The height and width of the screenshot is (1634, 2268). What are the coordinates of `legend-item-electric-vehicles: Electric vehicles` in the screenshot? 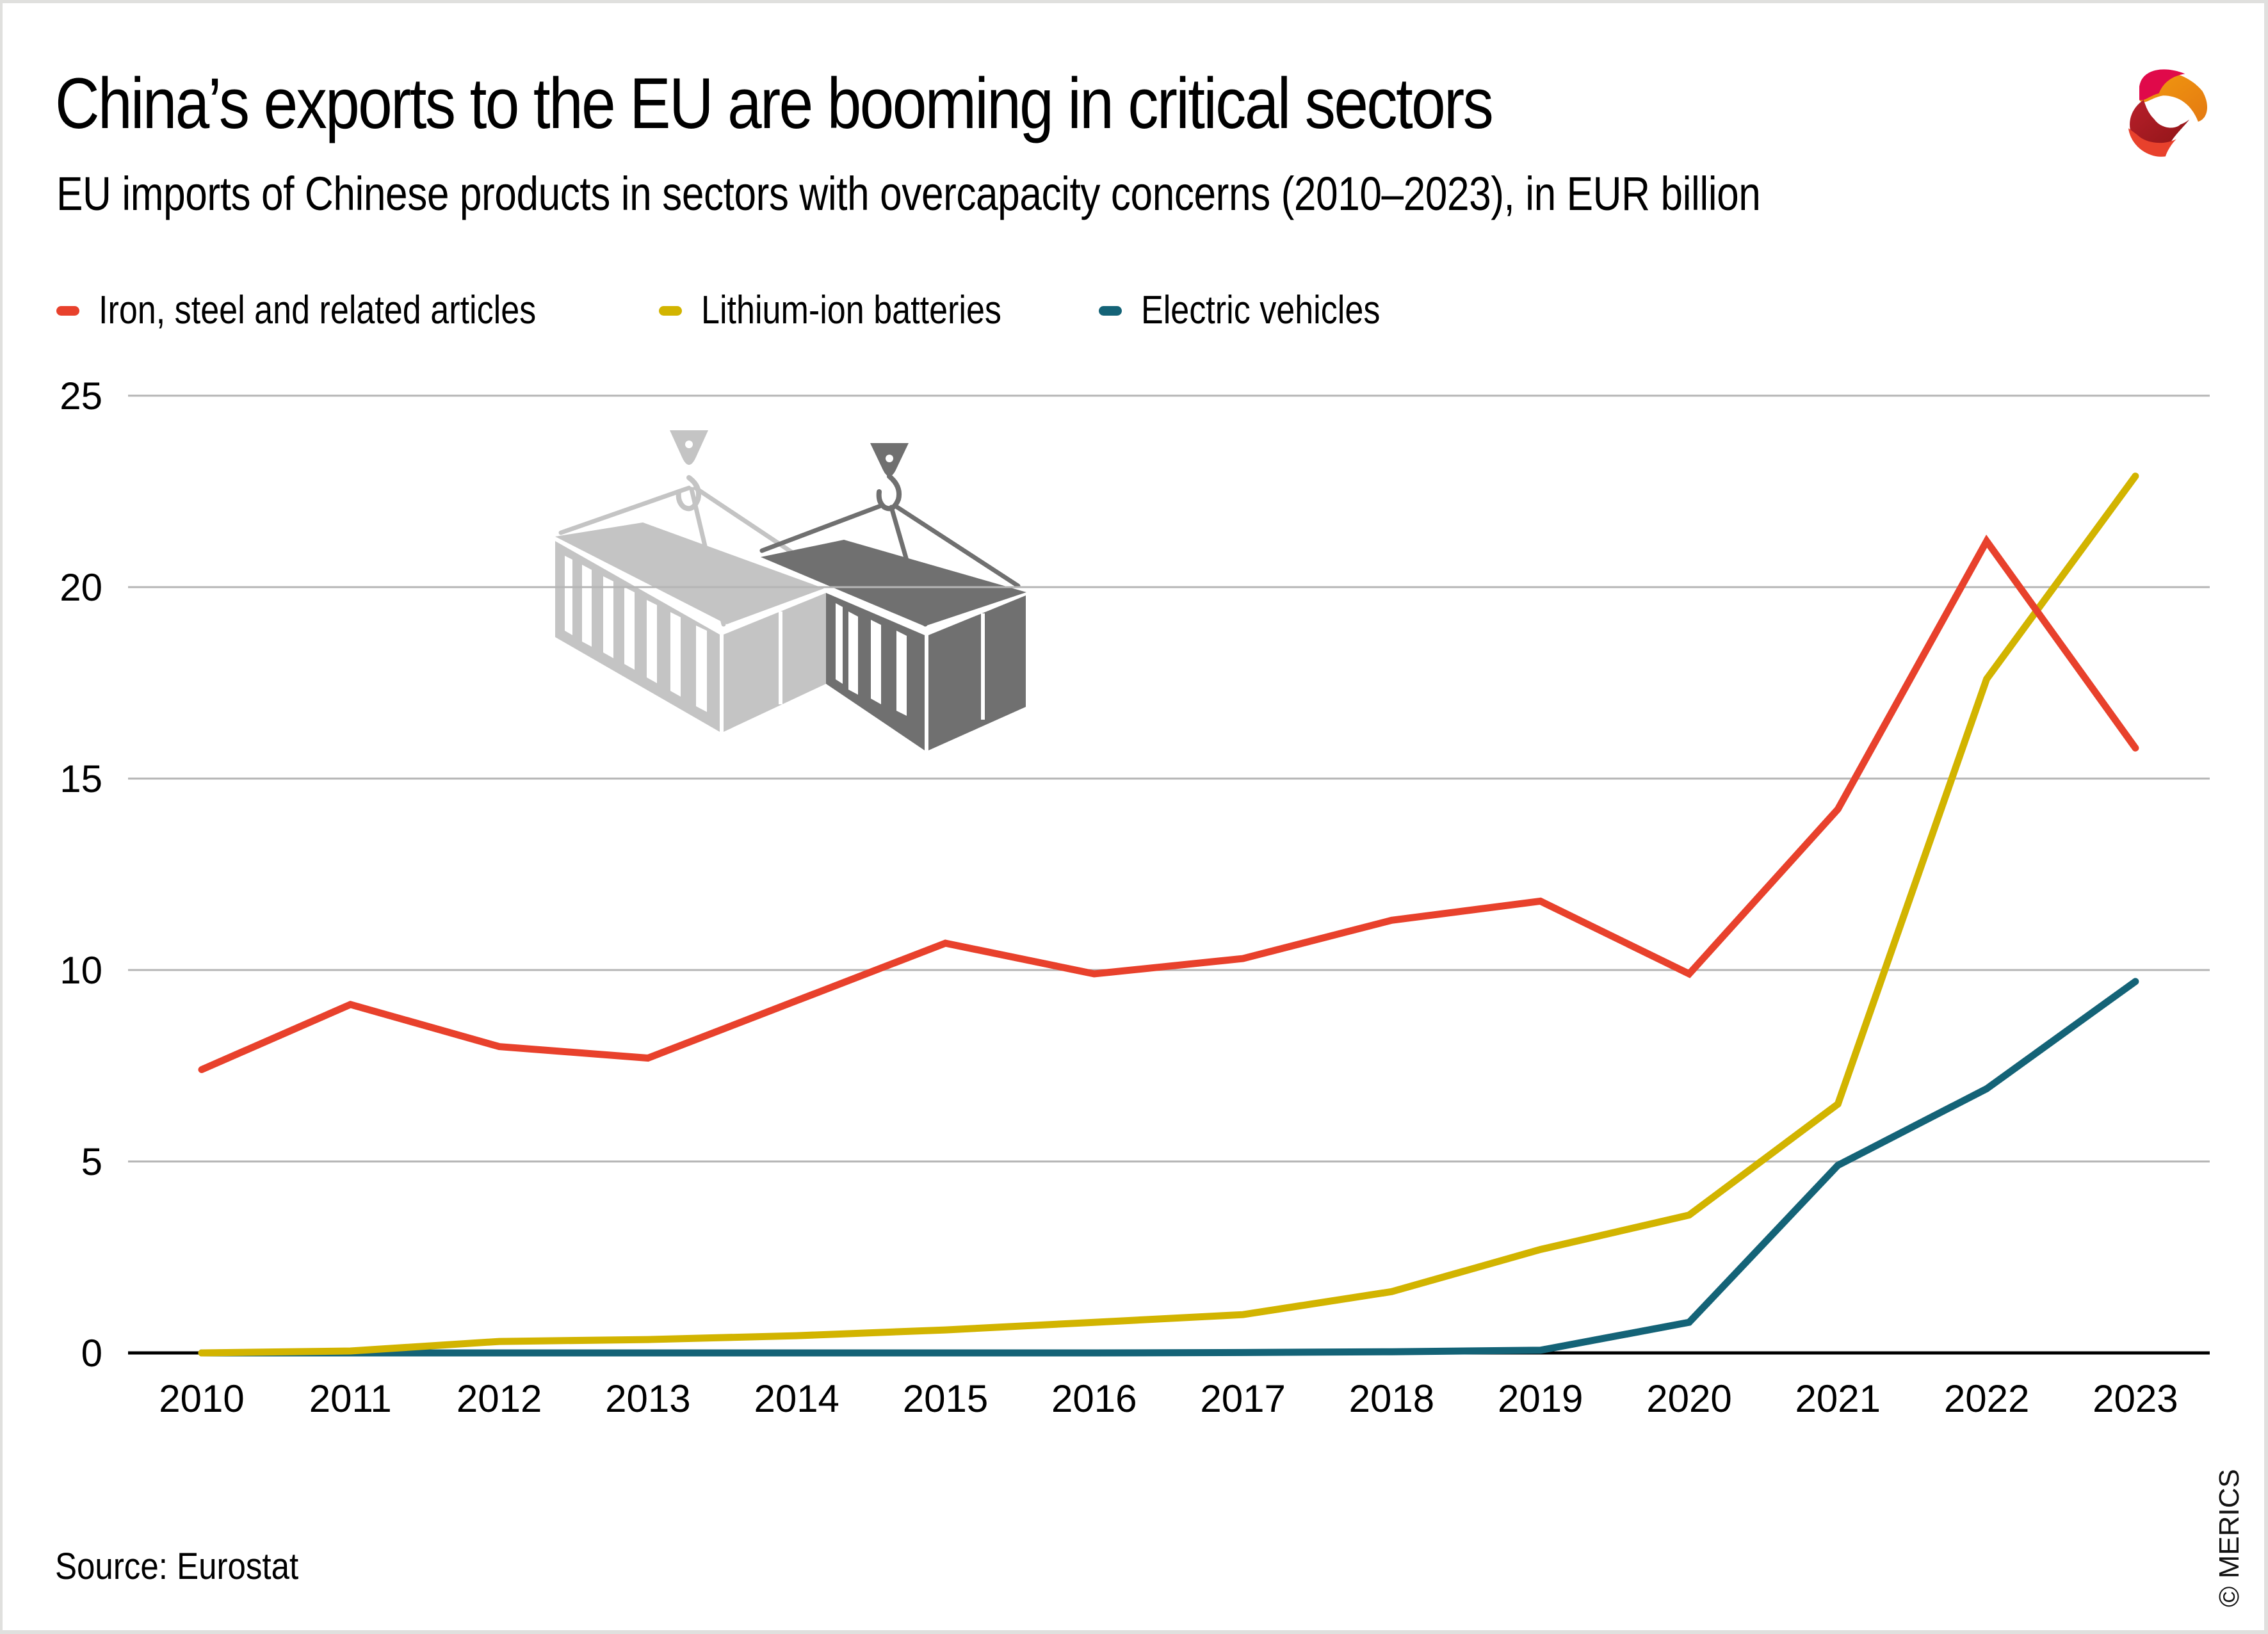 It's located at (1261, 310).